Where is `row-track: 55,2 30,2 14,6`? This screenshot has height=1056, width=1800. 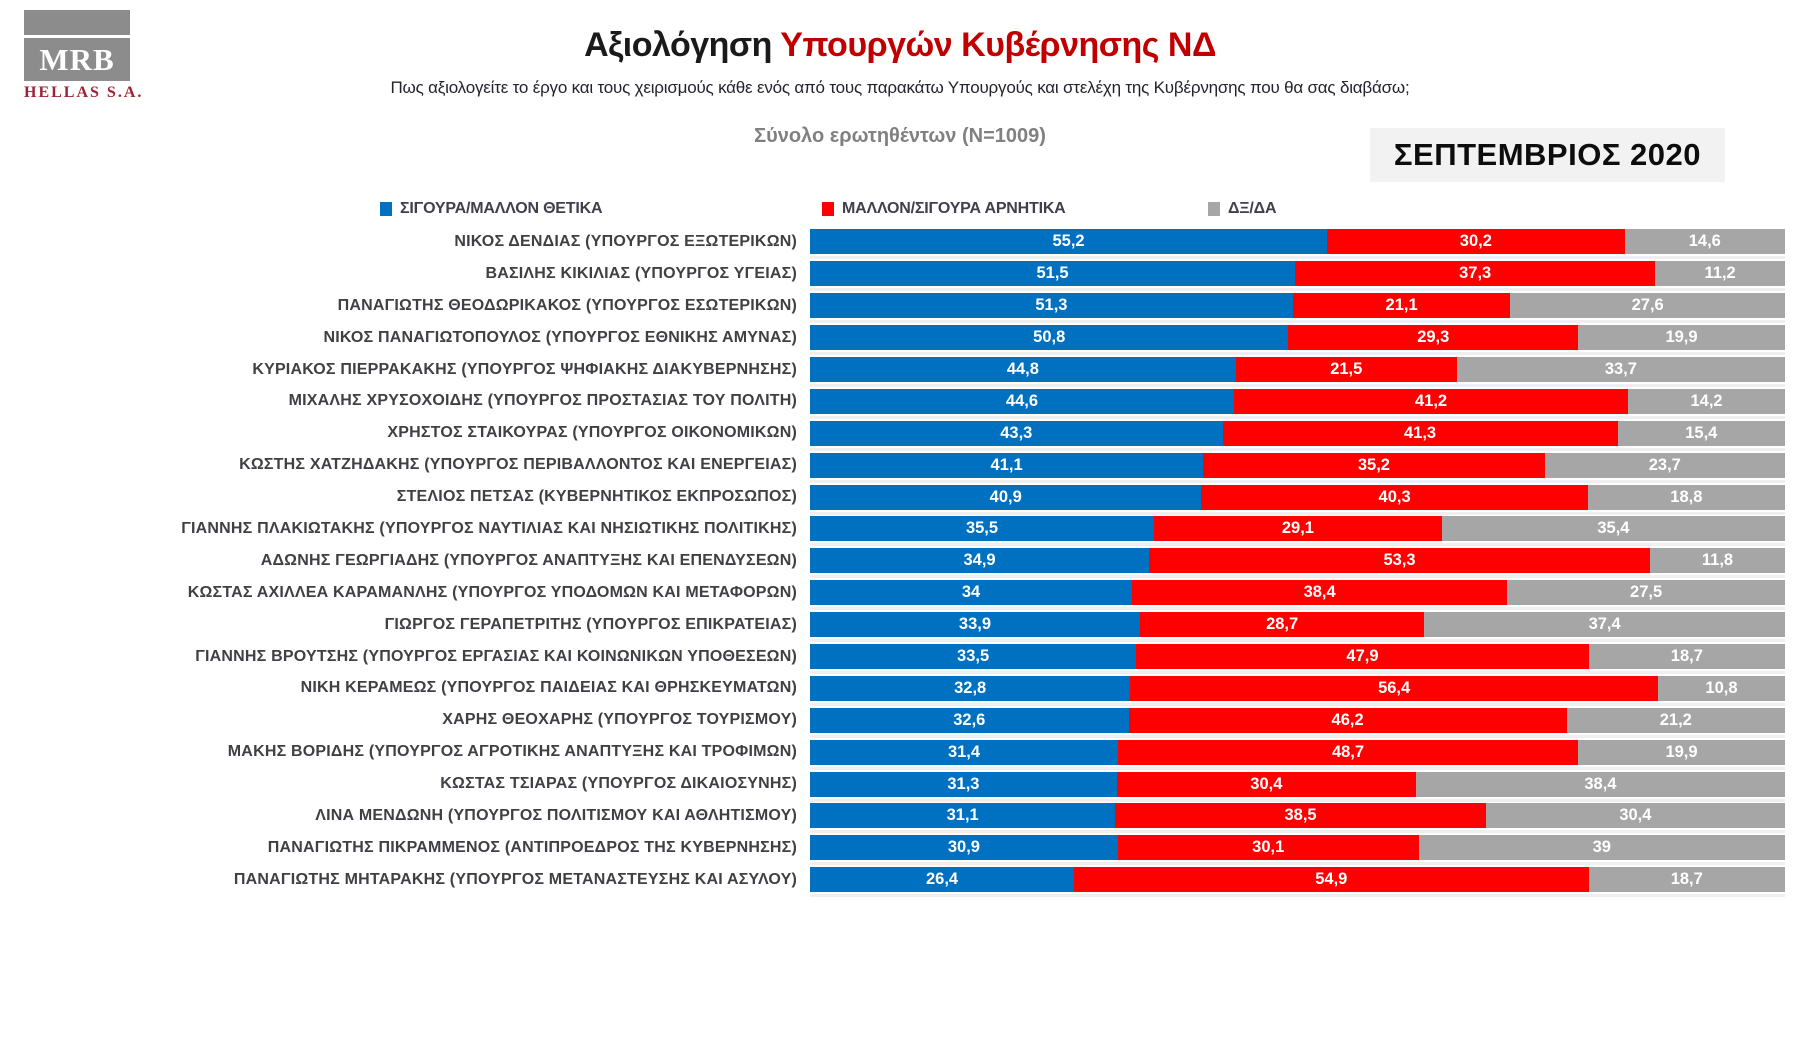 row-track: 55,2 30,2 14,6 is located at coordinates (1297, 244).